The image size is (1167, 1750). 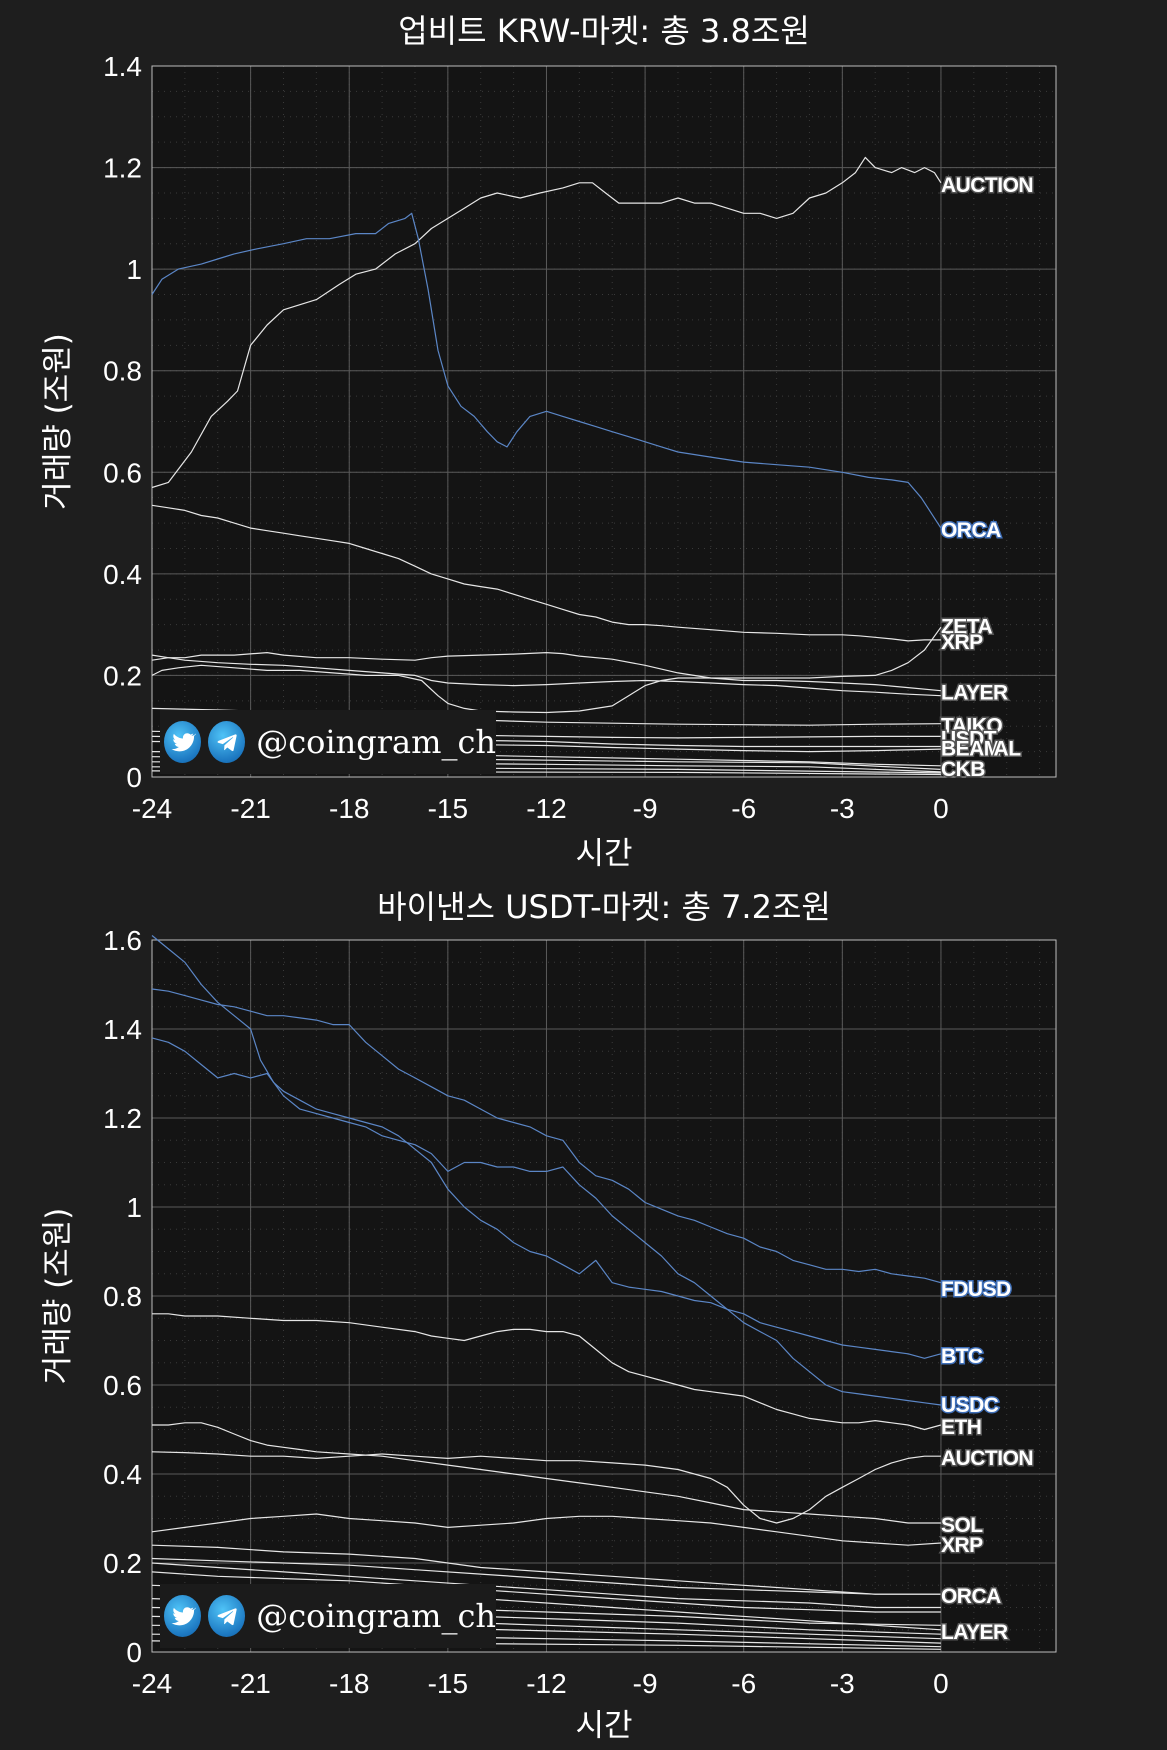 I want to click on y-tick-label: 1.6, so click(x=122, y=940).